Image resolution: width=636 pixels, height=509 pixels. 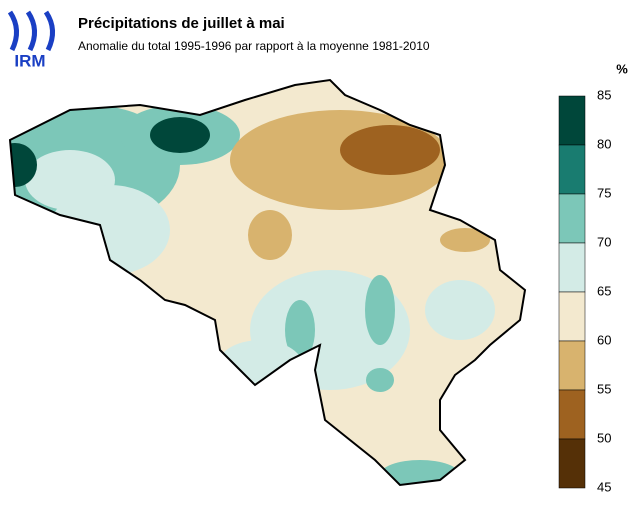 I want to click on title: Précipitations de juillet à mai, so click(x=181, y=23).